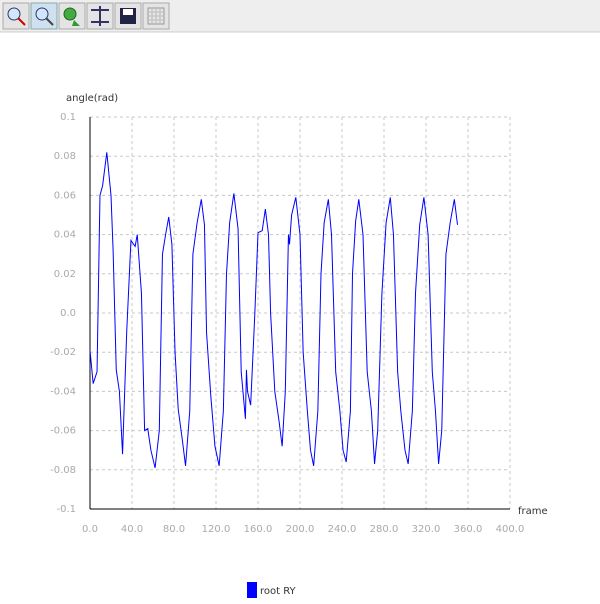 The height and width of the screenshot is (604, 600). Describe the element at coordinates (278, 591) in the screenshot. I see `legend-label: root RY` at that location.